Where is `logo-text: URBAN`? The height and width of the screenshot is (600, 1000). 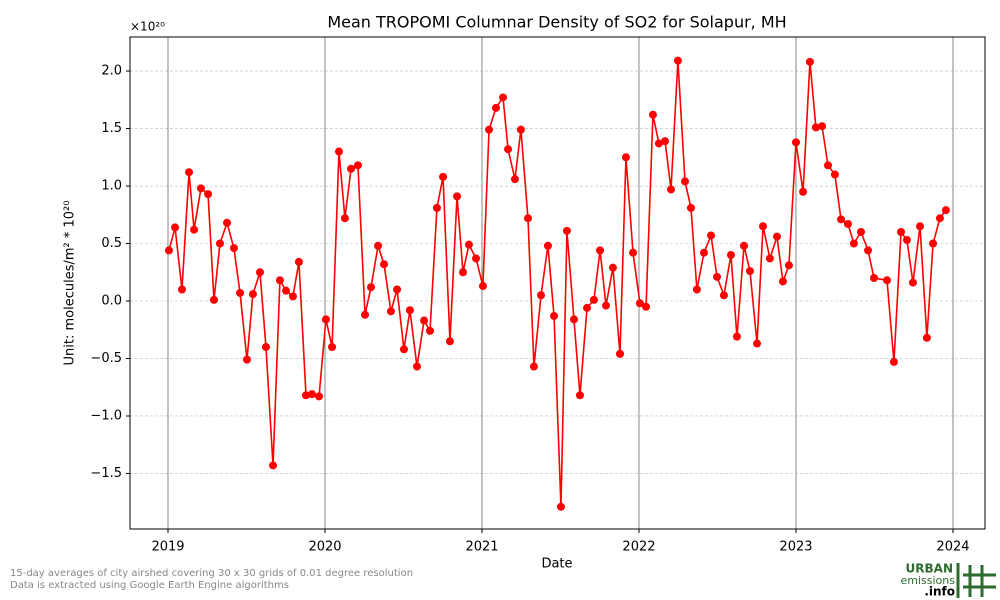
logo-text: URBAN is located at coordinates (929, 569).